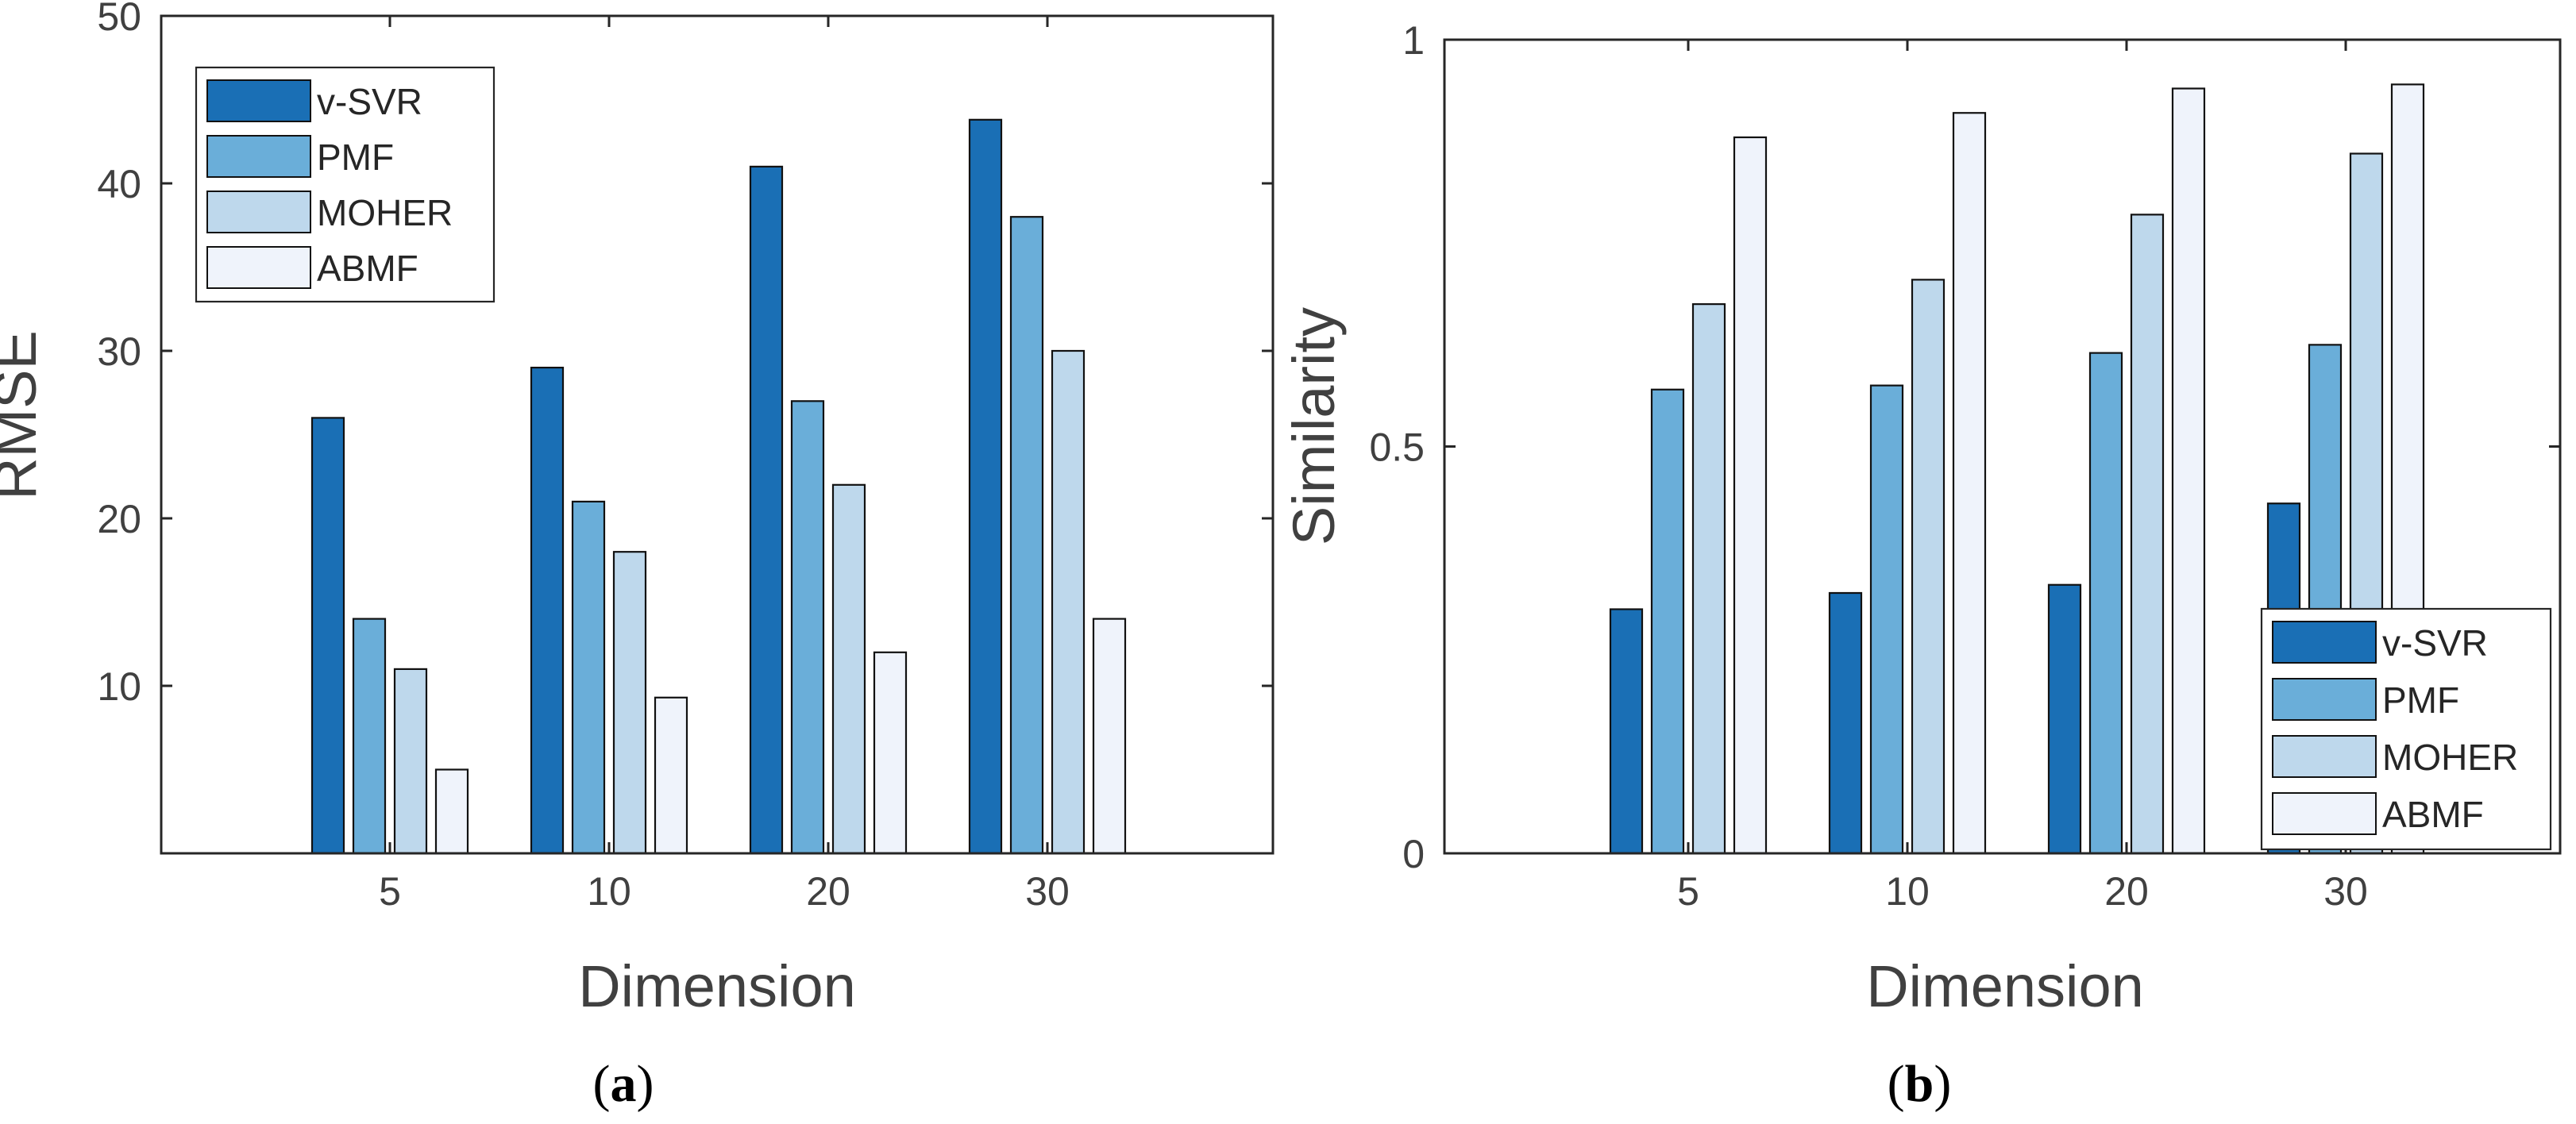 This screenshot has width=2576, height=1124. Describe the element at coordinates (2406, 729) in the screenshot. I see `panel-b-legend: v-SVR PMF MOHER ABMF` at that location.